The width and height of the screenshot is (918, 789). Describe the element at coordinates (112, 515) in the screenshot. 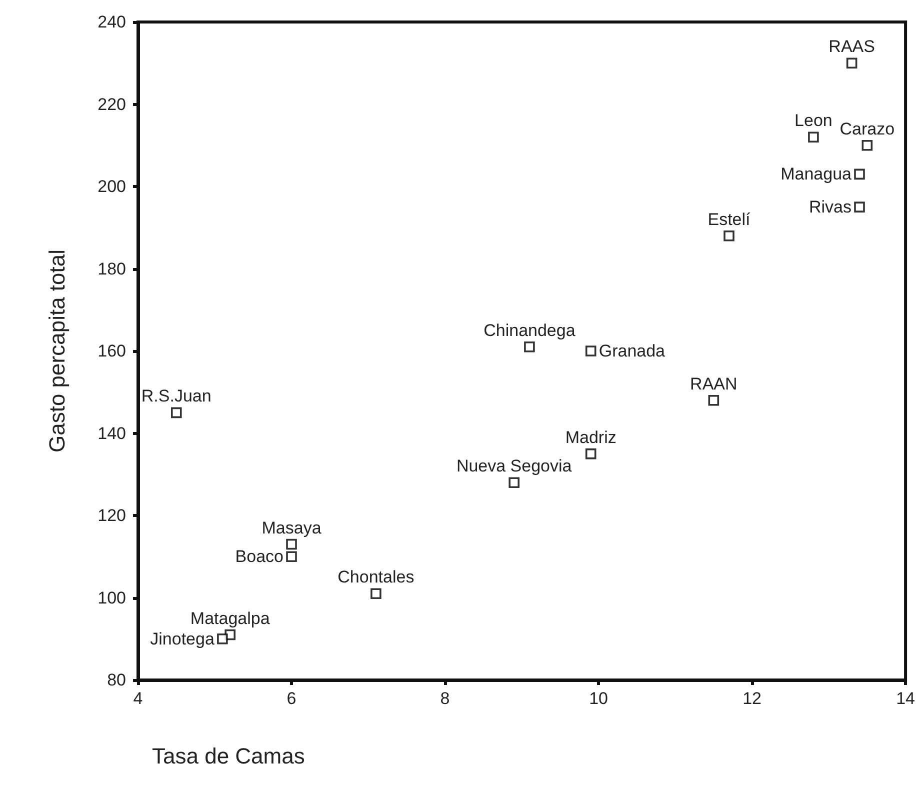

I see `y-tick-label: 120` at that location.